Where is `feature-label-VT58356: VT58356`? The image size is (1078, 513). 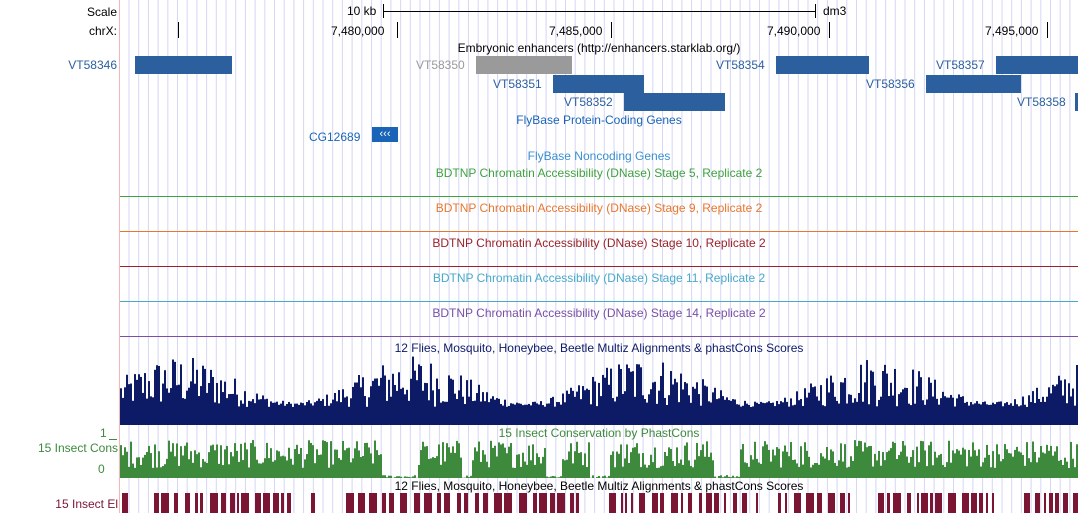
feature-label-VT58356: VT58356 is located at coordinates (890, 84).